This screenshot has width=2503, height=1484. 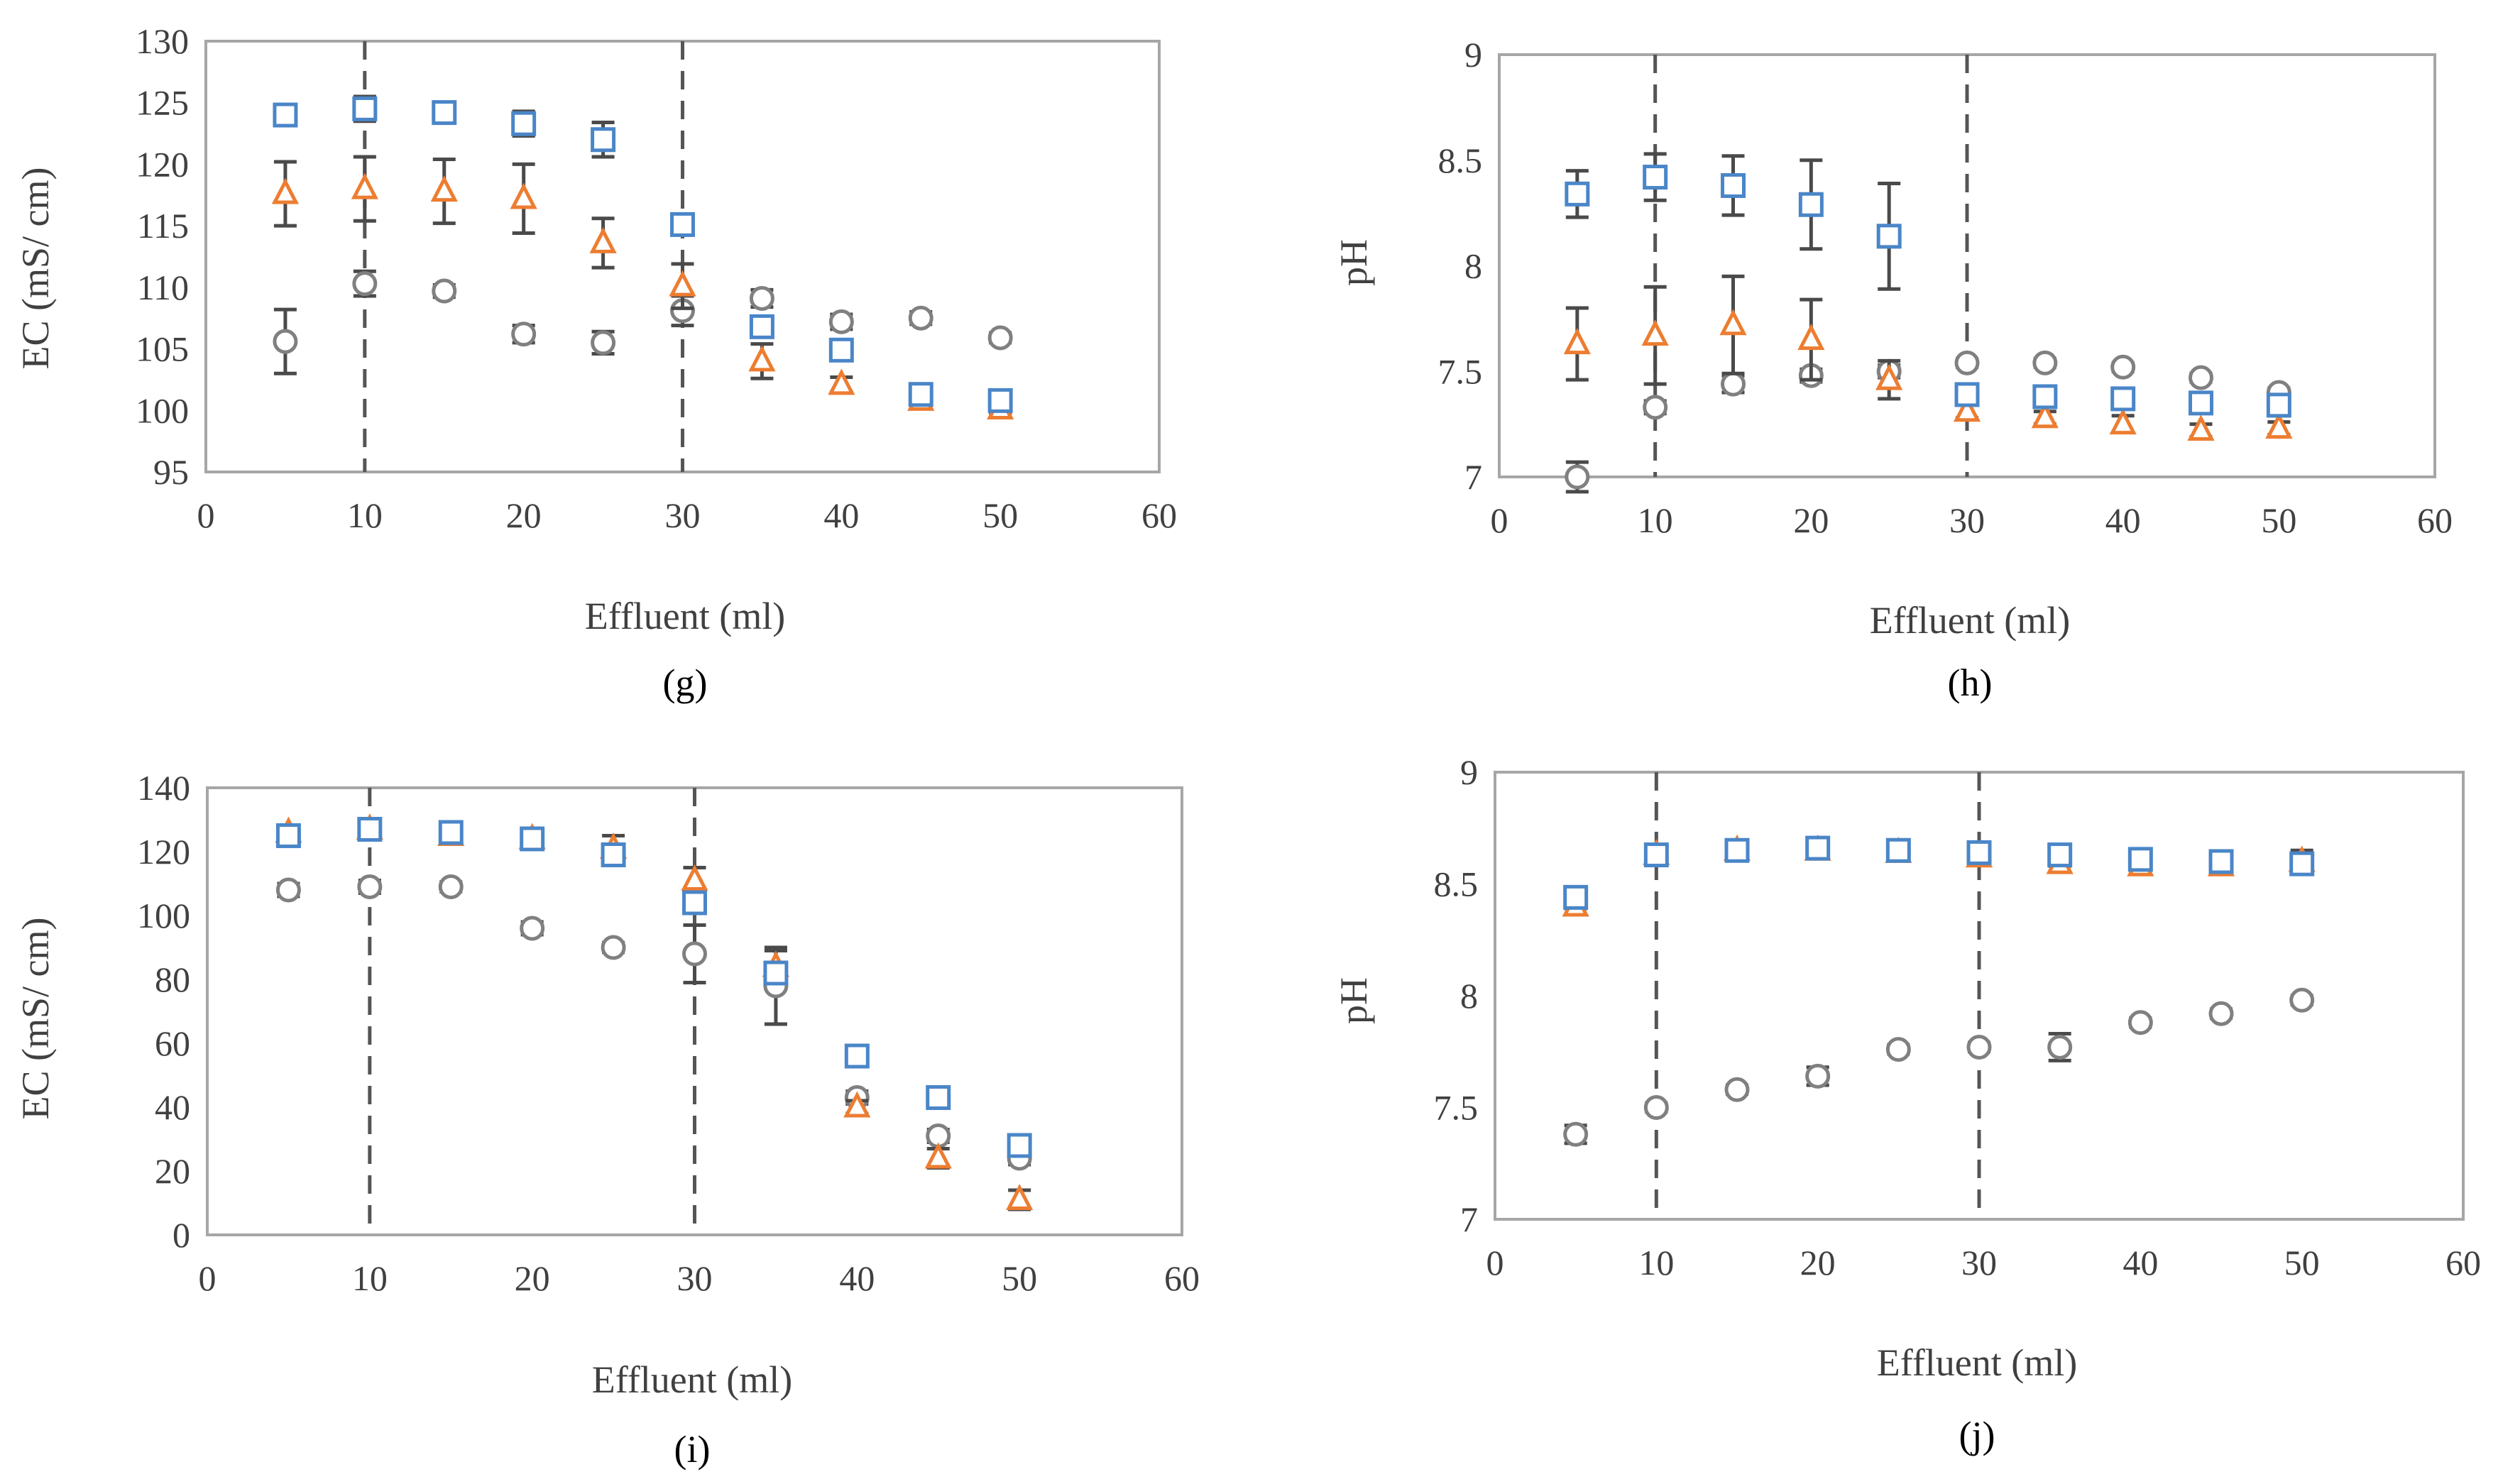 I want to click on panel-j-xlabel: Effluent (ml), so click(x=1977, y=1362).